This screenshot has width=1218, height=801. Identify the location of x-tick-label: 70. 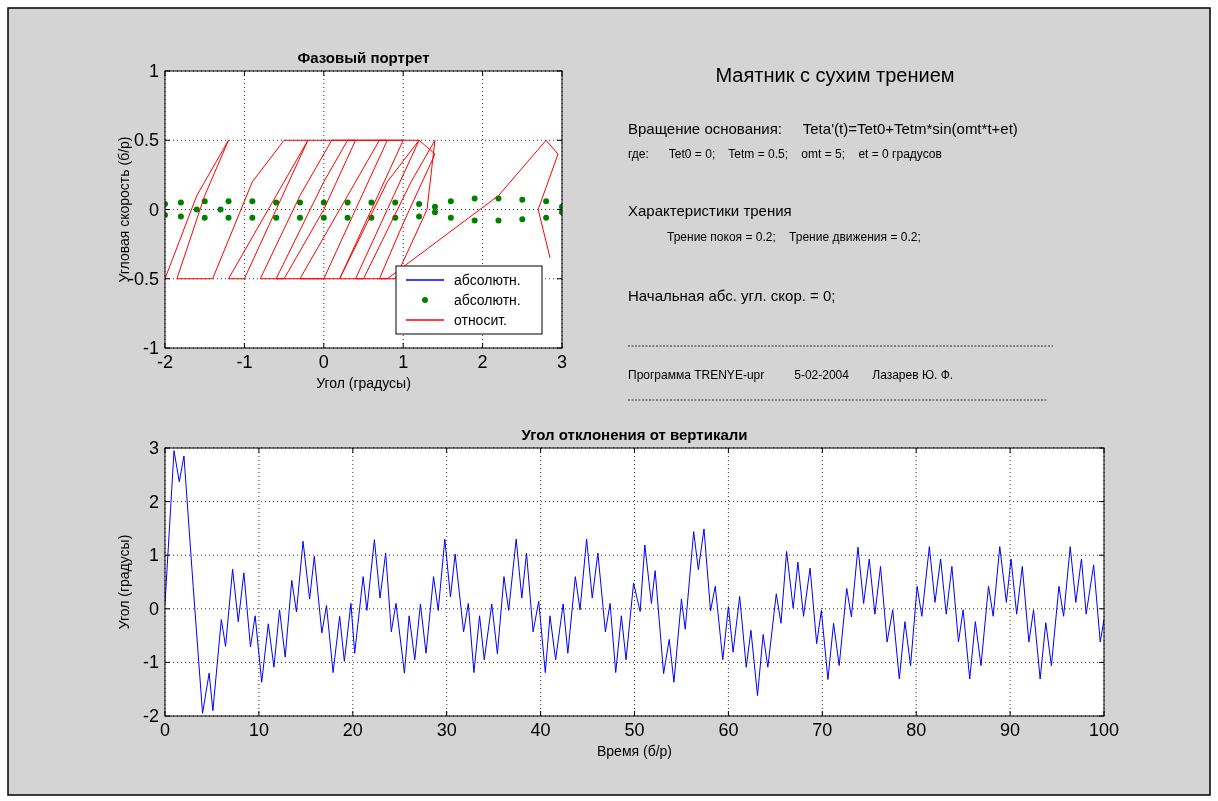
(822, 730).